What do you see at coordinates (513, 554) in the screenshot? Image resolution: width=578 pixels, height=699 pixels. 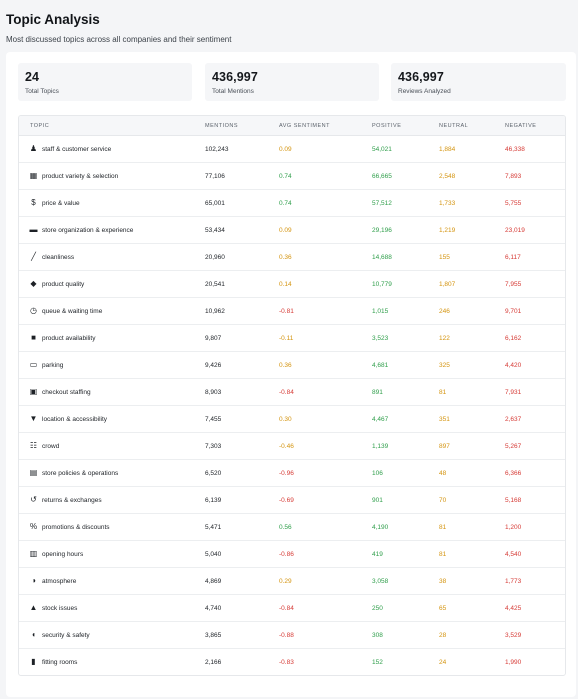 I see `negative-count: 4,540` at bounding box center [513, 554].